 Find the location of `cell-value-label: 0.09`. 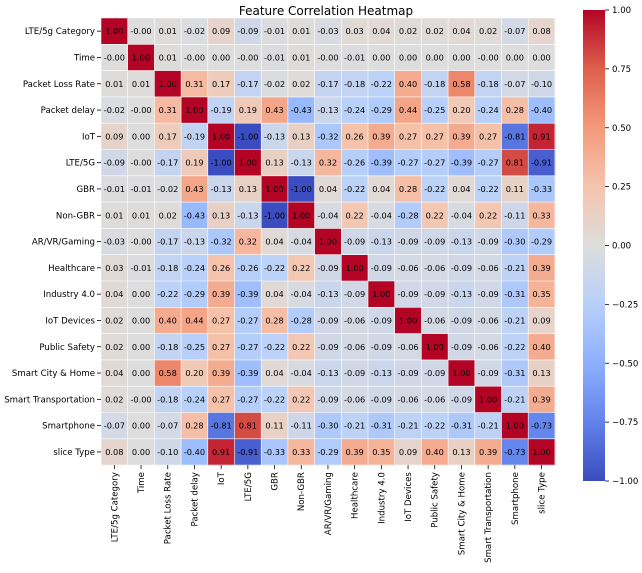

cell-value-label: 0.09 is located at coordinates (541, 320).